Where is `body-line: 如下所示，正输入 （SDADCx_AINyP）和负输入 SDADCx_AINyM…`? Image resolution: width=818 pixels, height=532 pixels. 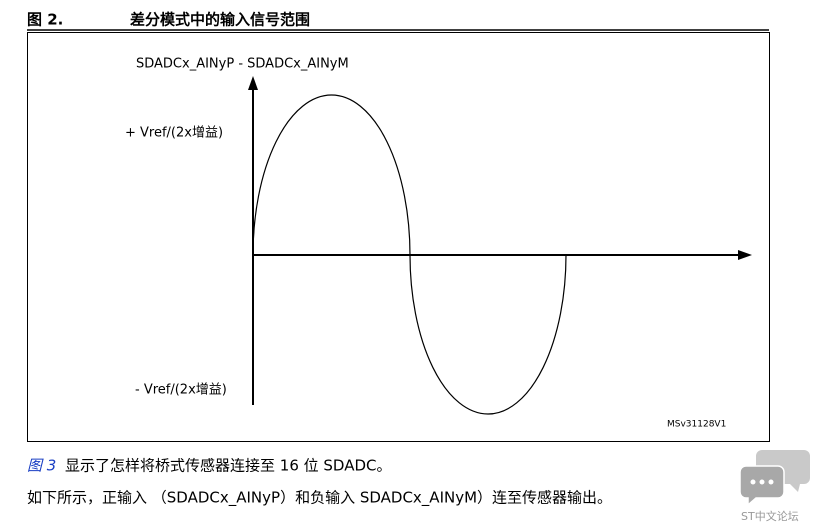 body-line: 如下所示，正输入 （SDADCx_AINyP）和负输入 SDADCx_AINyM… is located at coordinates (319, 498).